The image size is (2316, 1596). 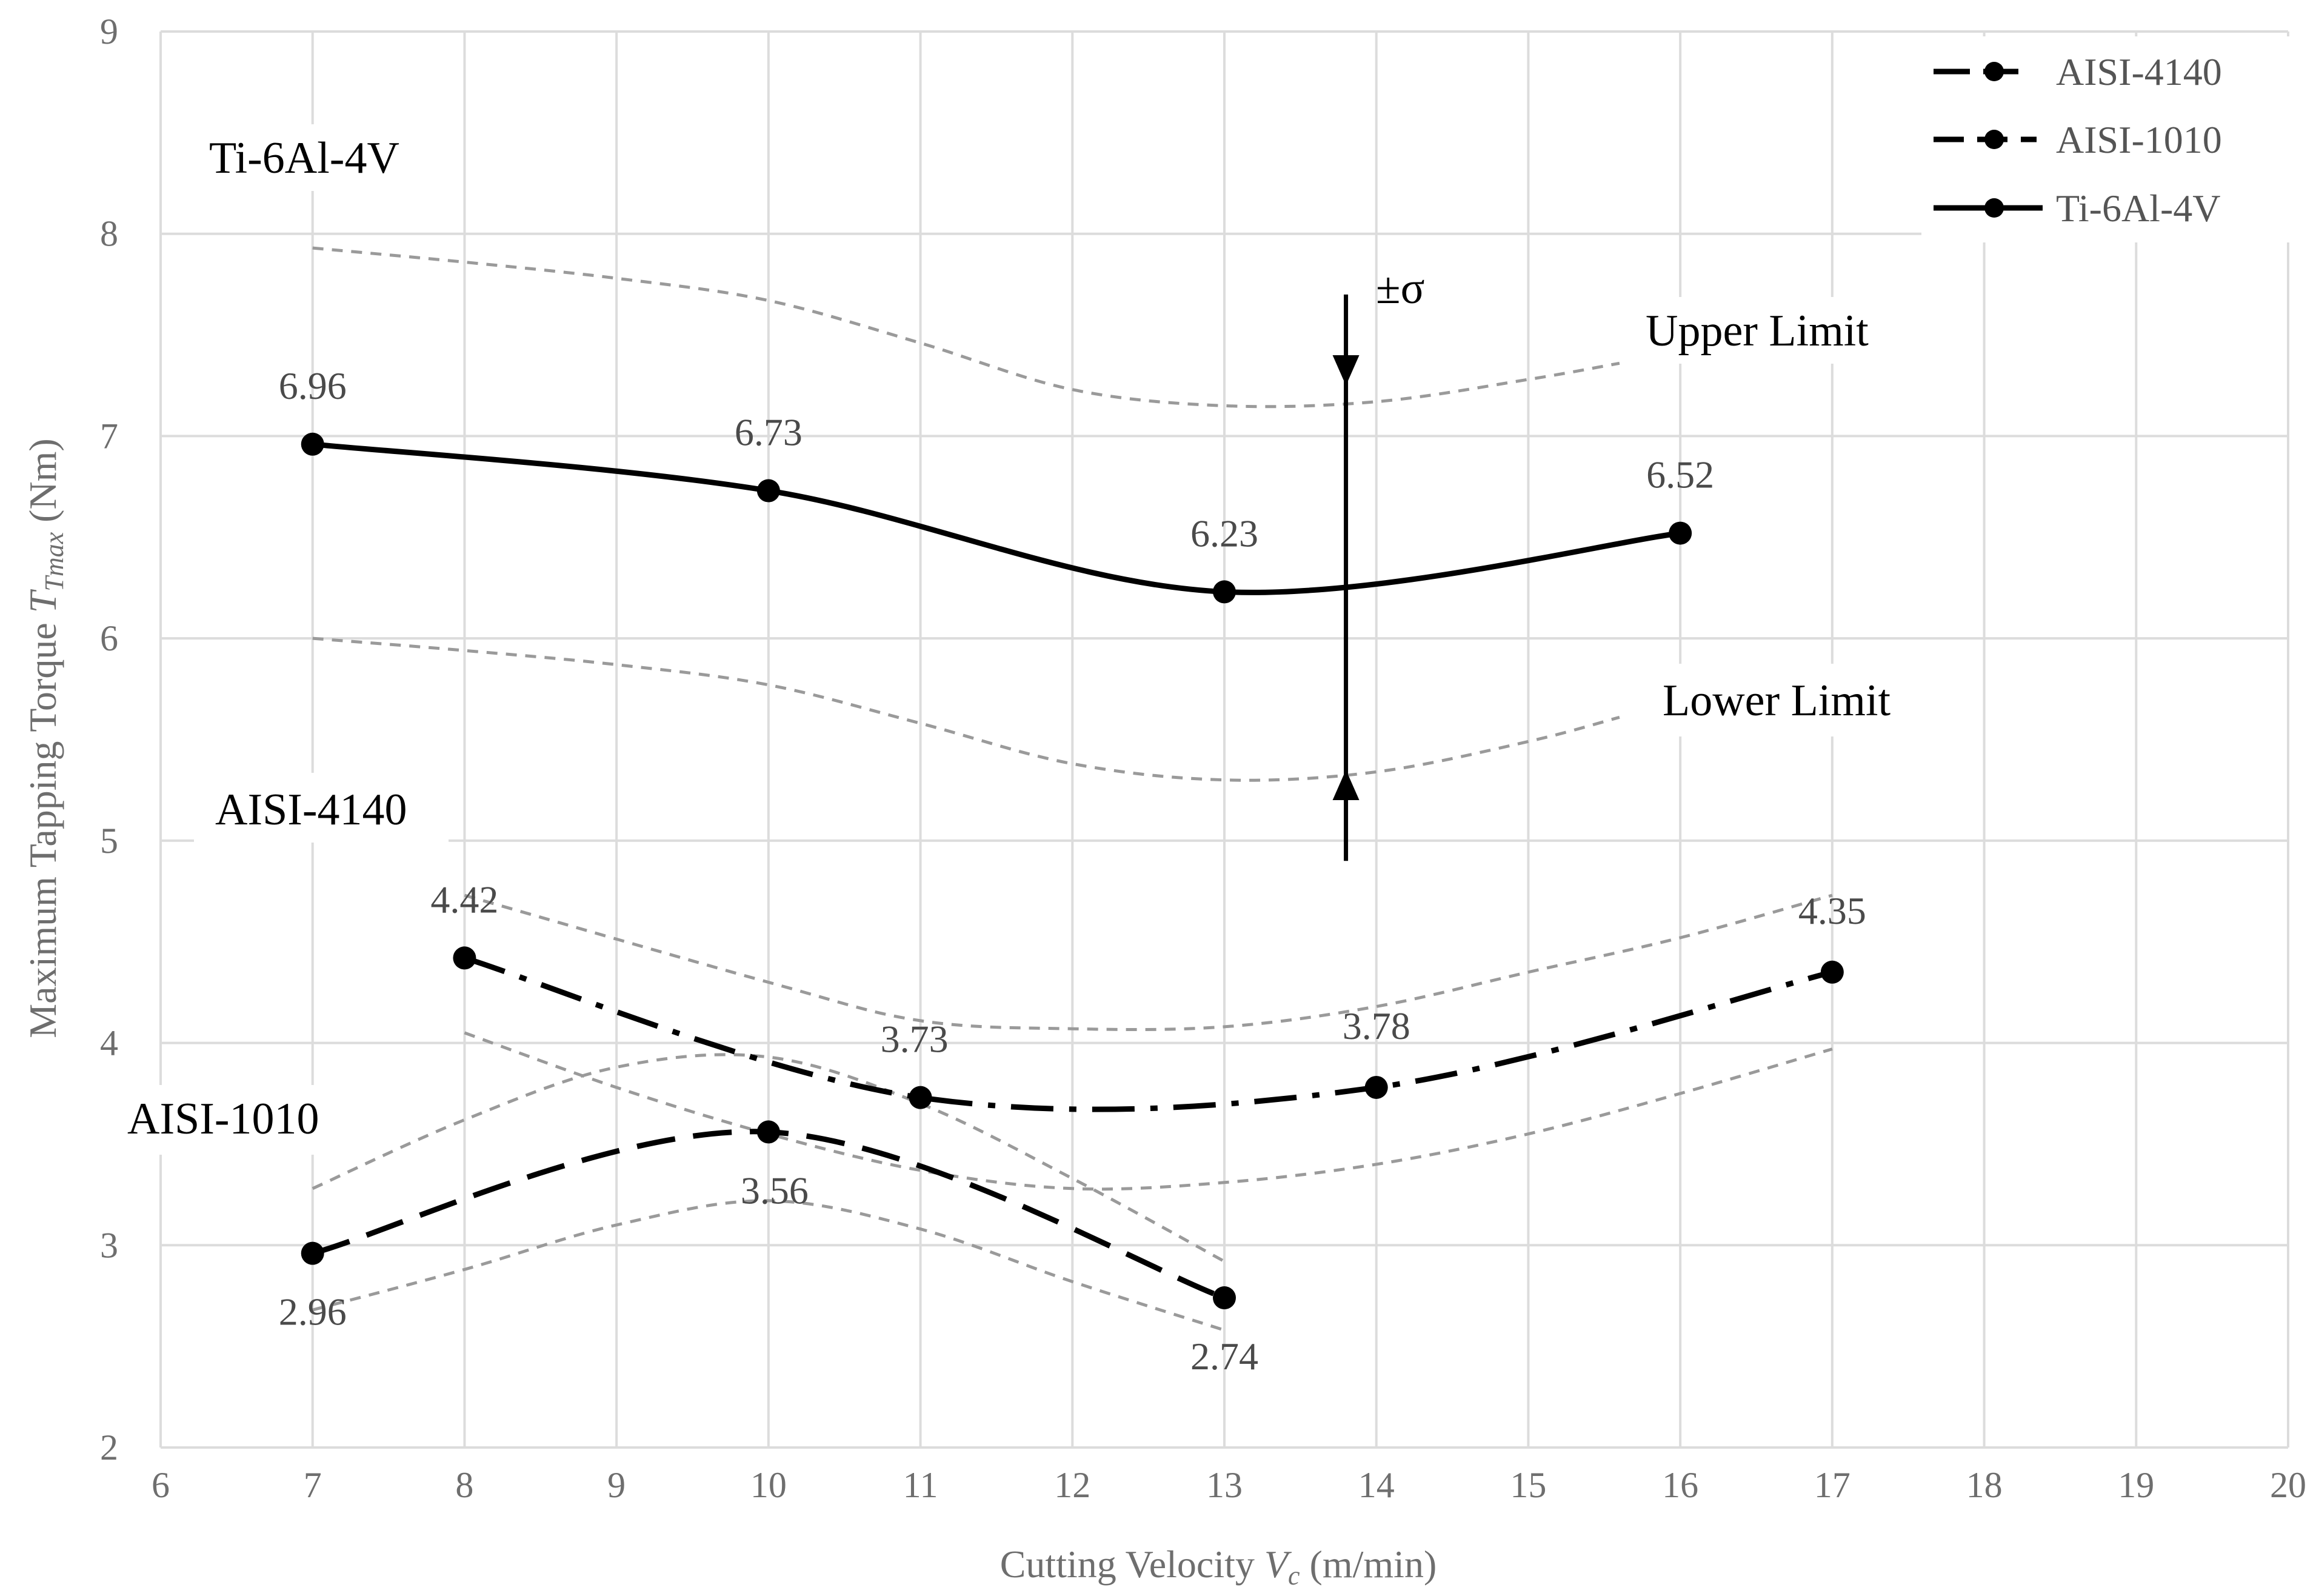 What do you see at coordinates (1346, 370) in the screenshot?
I see `sigma-arrow-down` at bounding box center [1346, 370].